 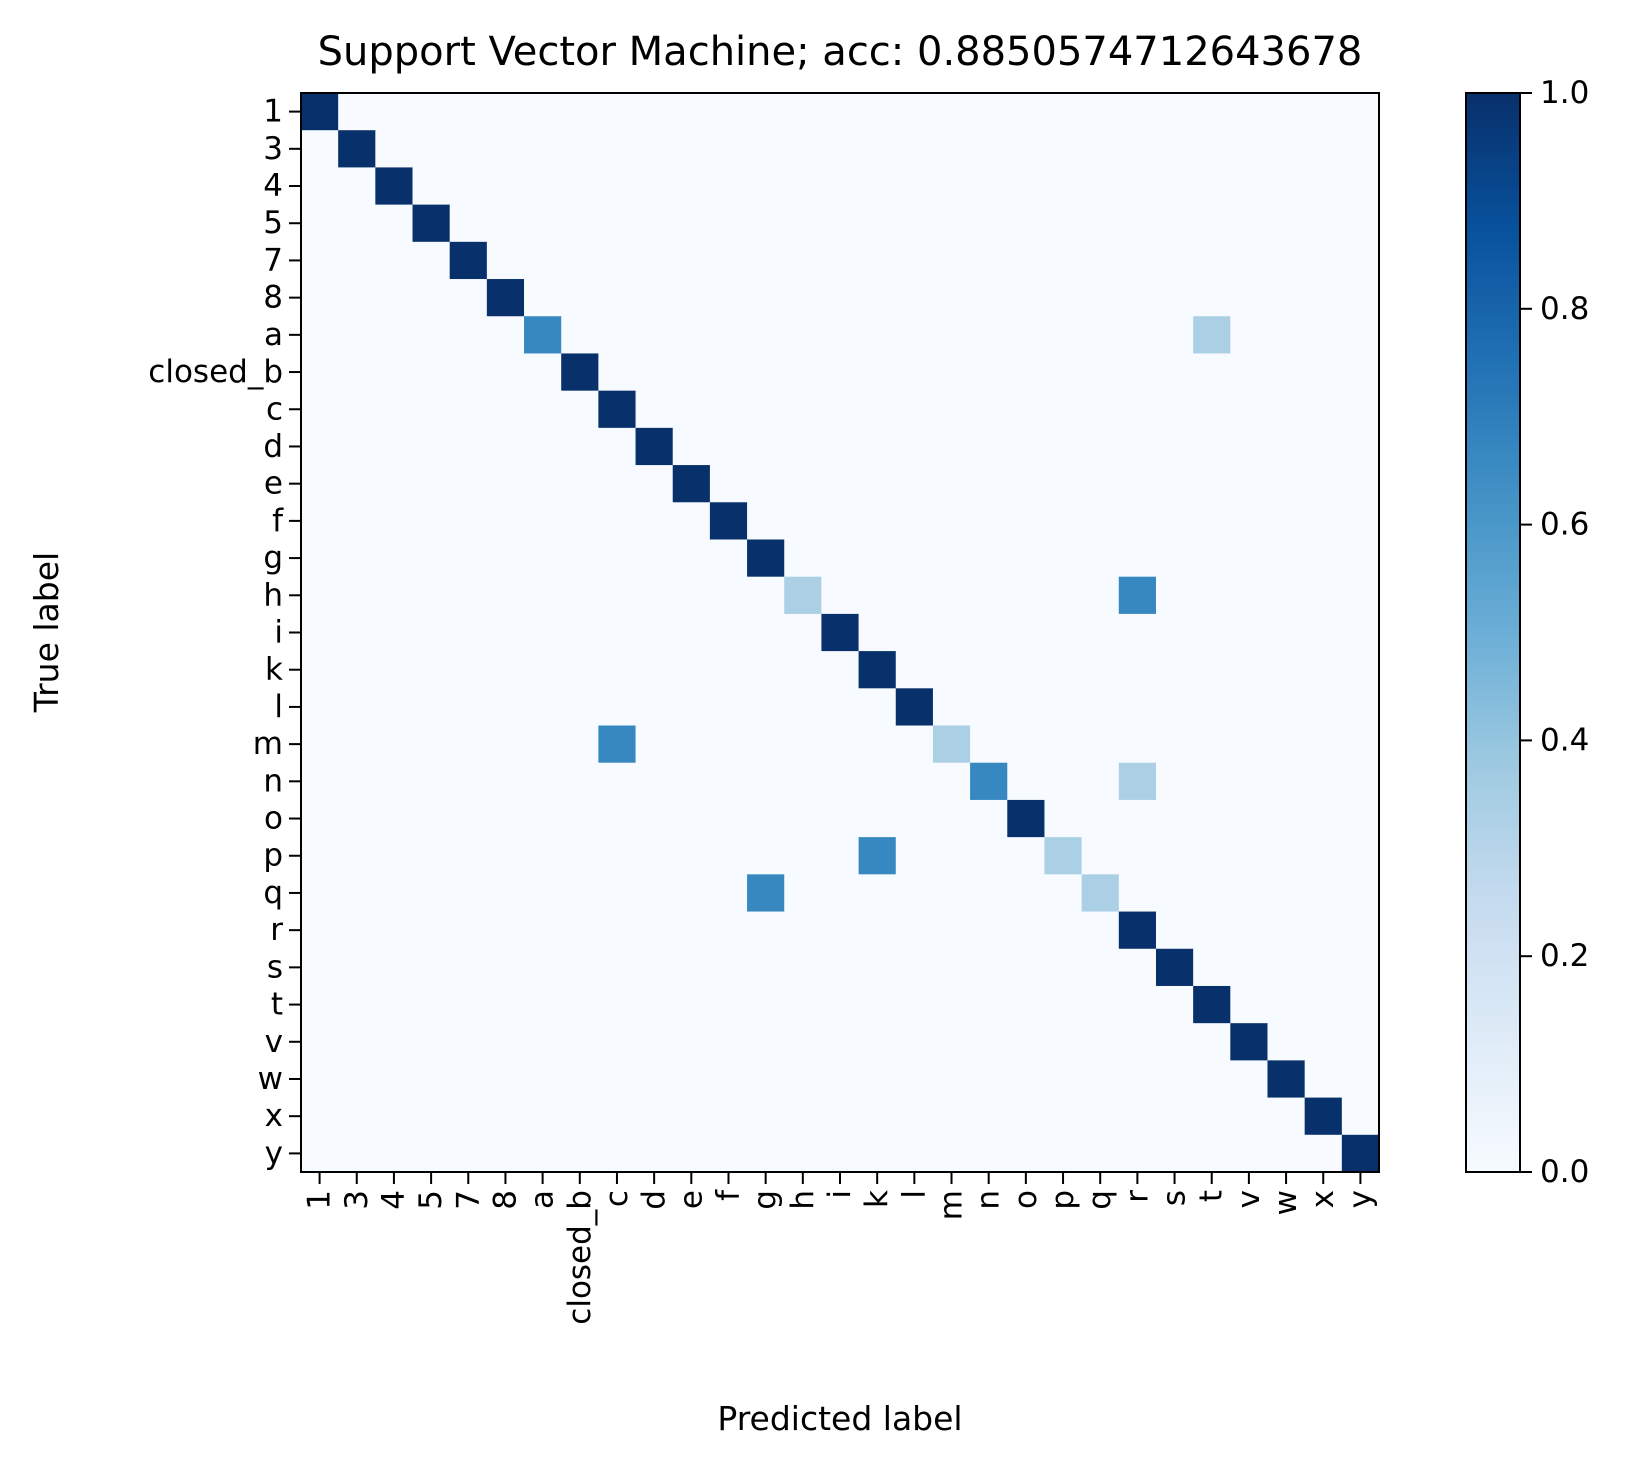 What do you see at coordinates (1564, 309) in the screenshot?
I see `colorbar-tick-label: 0.8` at bounding box center [1564, 309].